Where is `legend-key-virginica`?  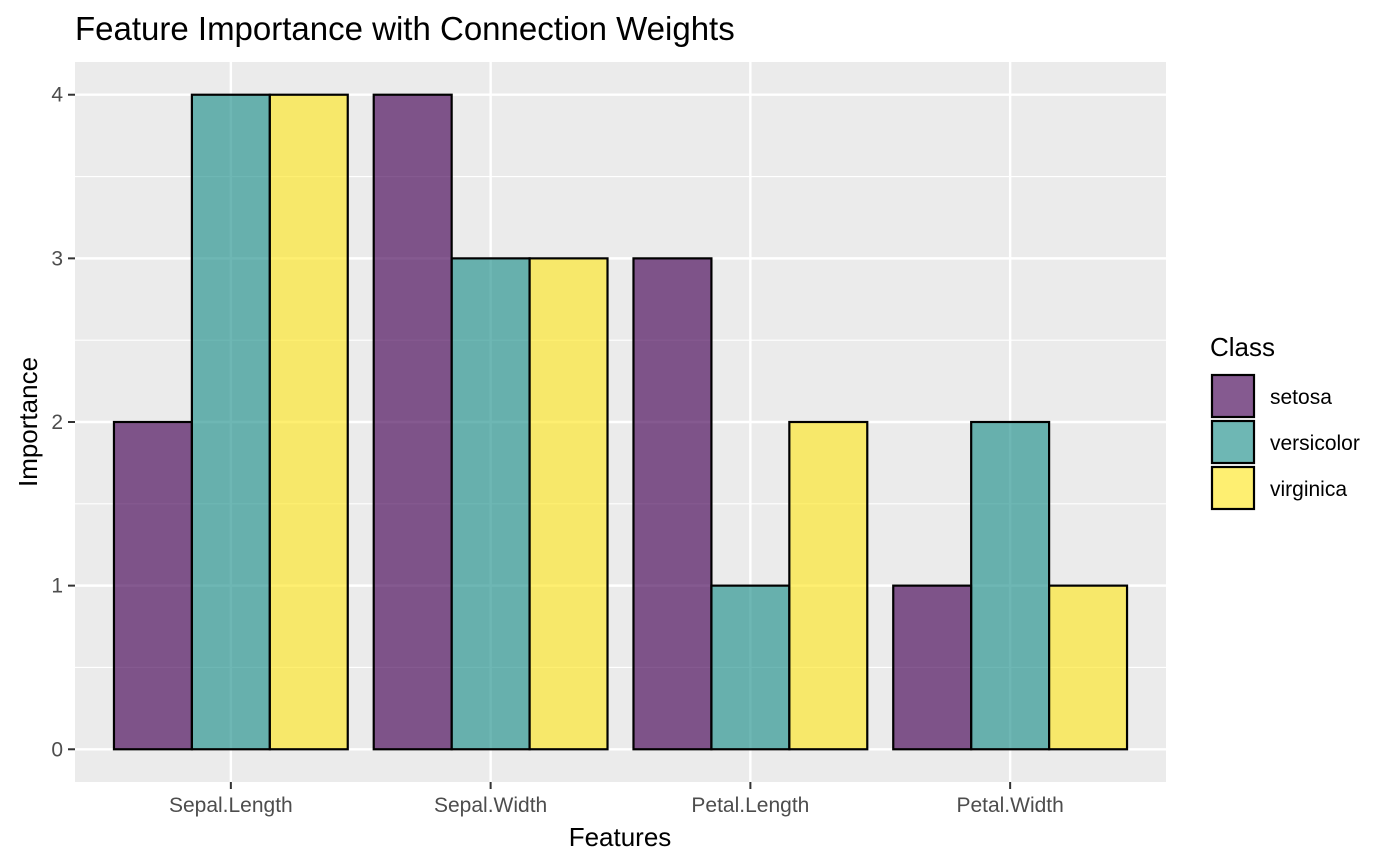 legend-key-virginica is located at coordinates (1233, 488).